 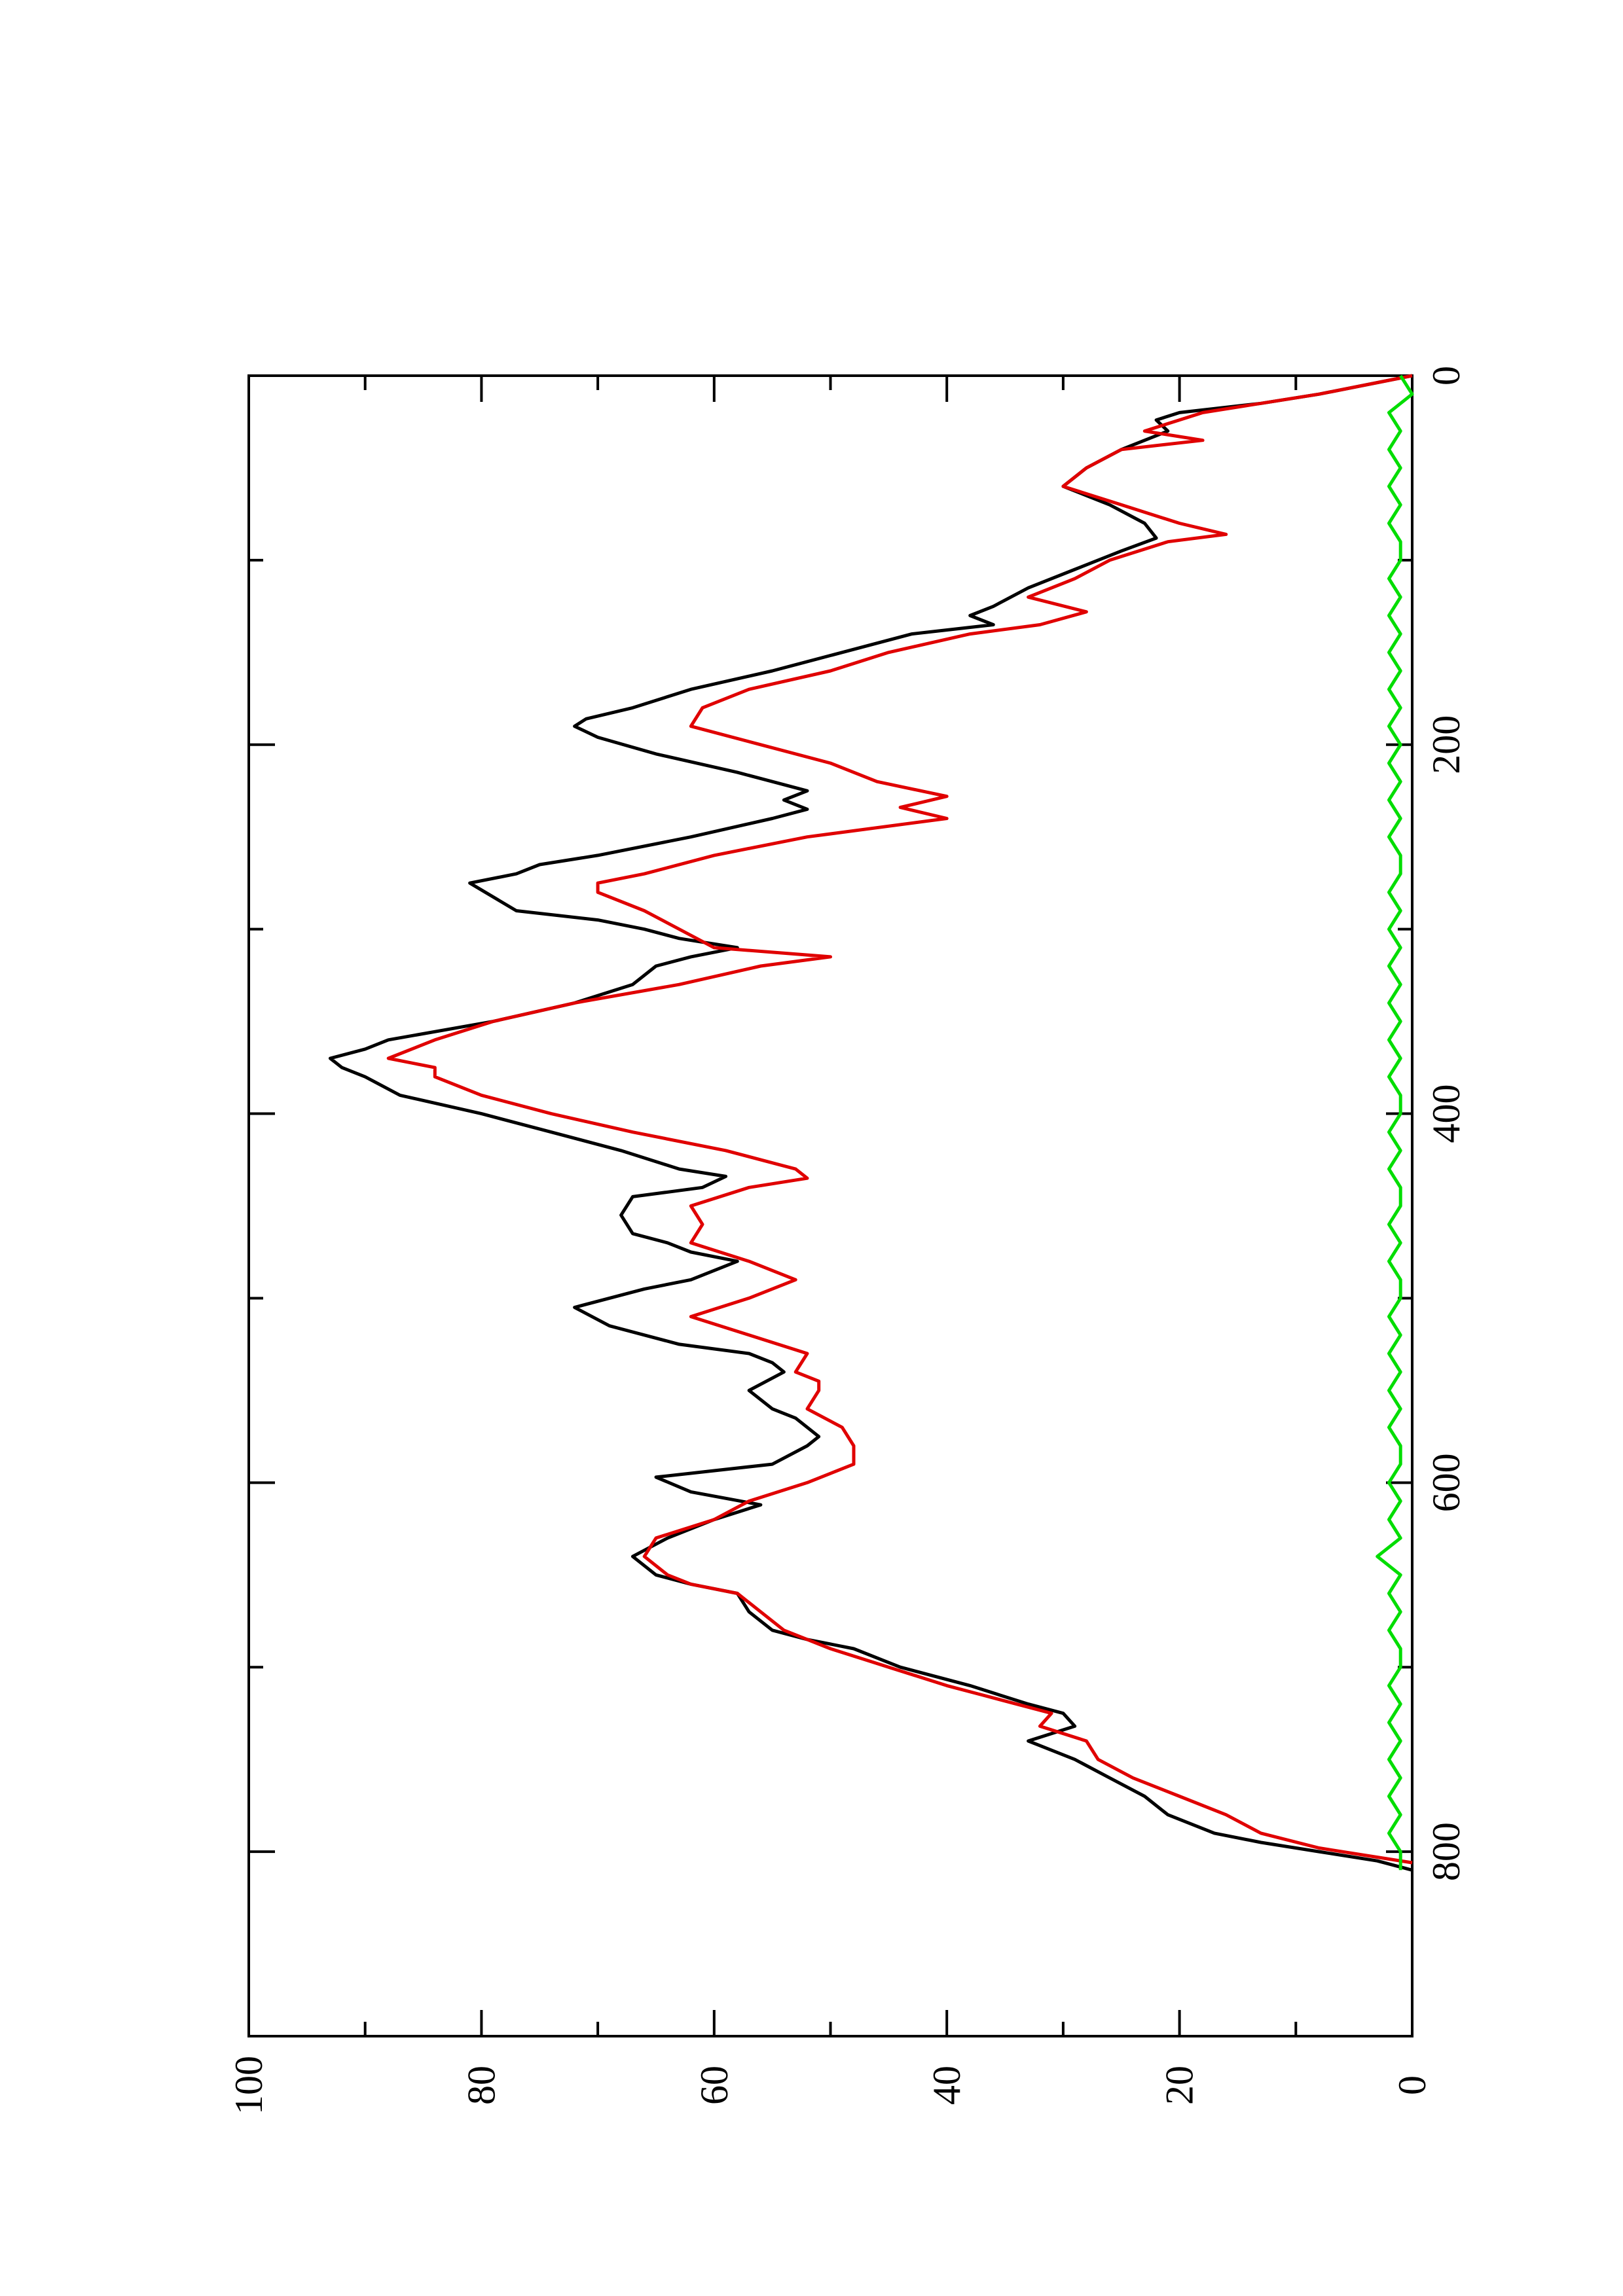 What do you see at coordinates (1446, 1851) in the screenshot?
I see `x-tick-label: 800` at bounding box center [1446, 1851].